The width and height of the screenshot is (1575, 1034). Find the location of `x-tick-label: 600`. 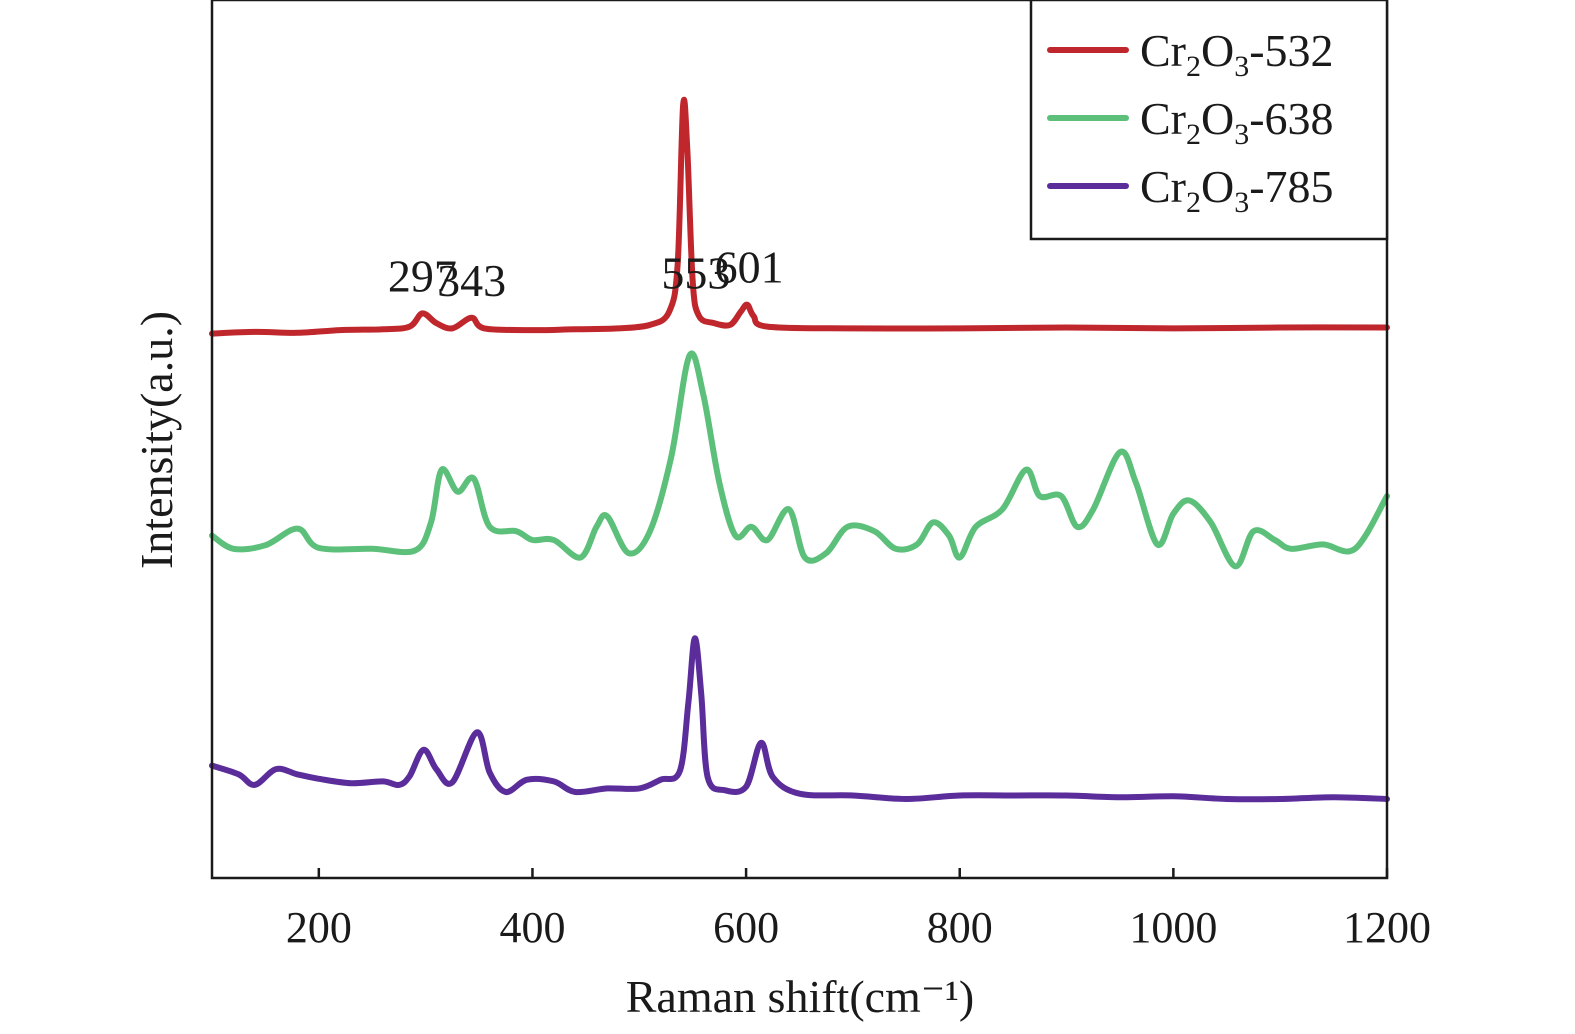

x-tick-label: 600 is located at coordinates (746, 927).